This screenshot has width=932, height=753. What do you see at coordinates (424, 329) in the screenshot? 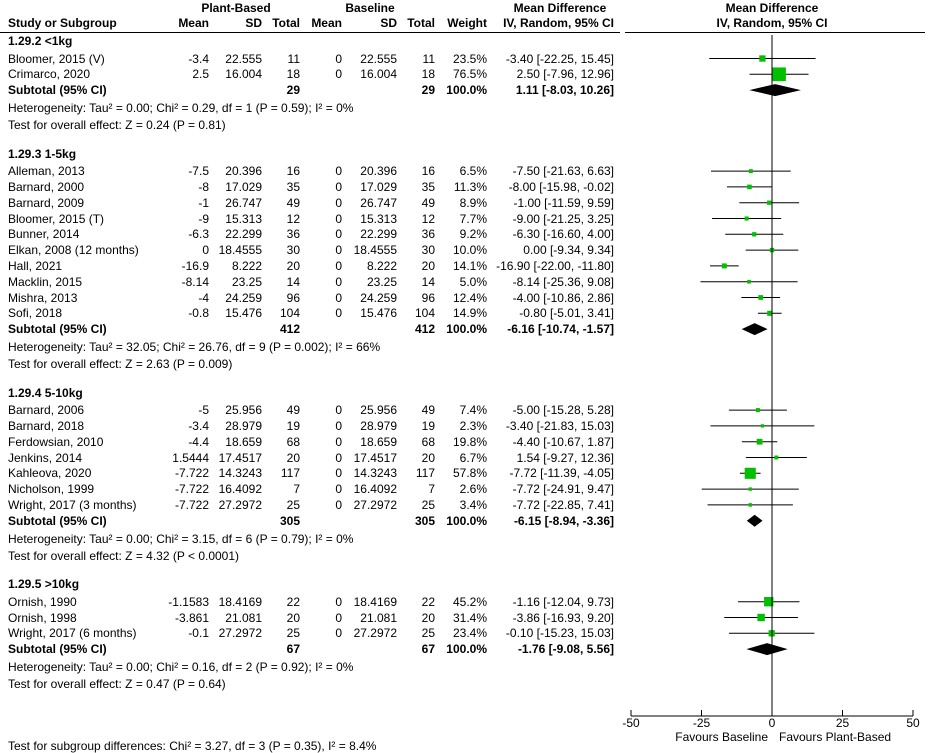
I see `subtotal-bl-total: 412` at bounding box center [424, 329].